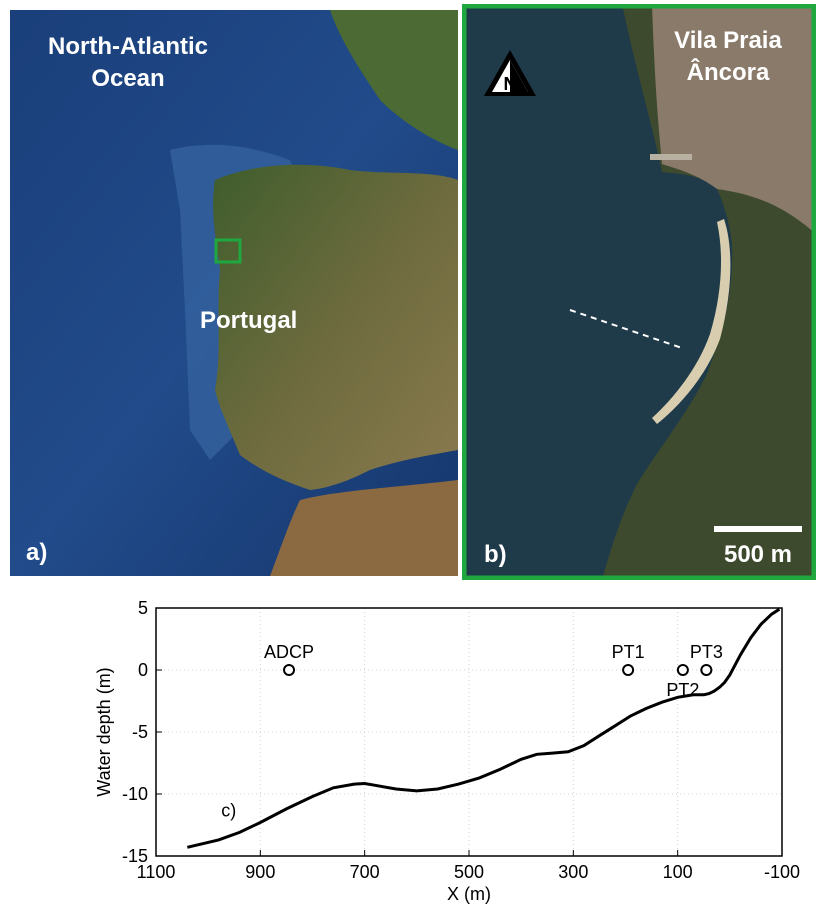  Describe the element at coordinates (728, 72) in the screenshot. I see `place-label-line2: Âncora` at that location.